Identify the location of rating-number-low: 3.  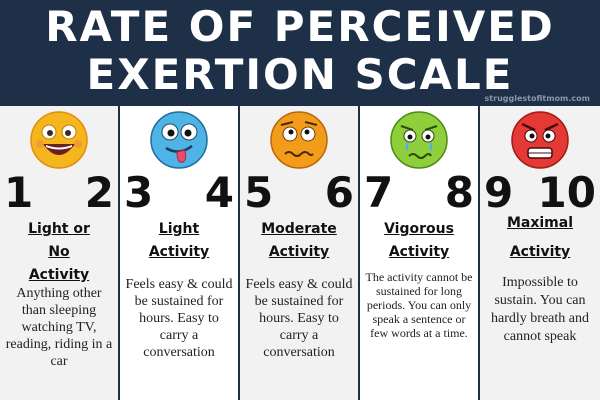
(139, 192).